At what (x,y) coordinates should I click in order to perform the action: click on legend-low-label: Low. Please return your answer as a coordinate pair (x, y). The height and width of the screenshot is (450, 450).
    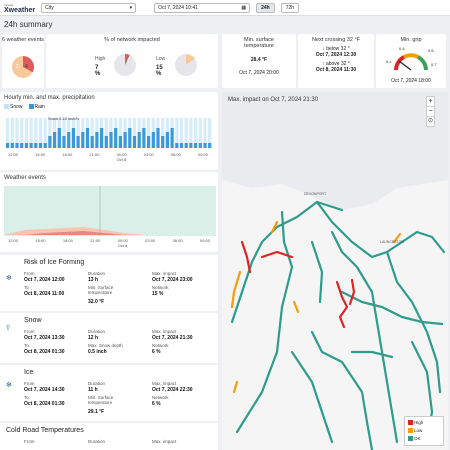
    Looking at the image, I should click on (418, 430).